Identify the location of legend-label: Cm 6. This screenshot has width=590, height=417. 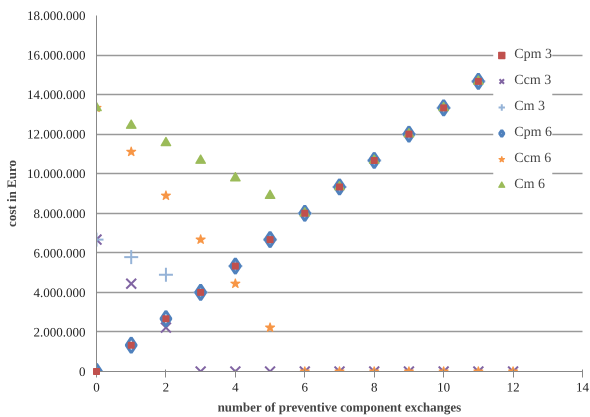
(529, 185).